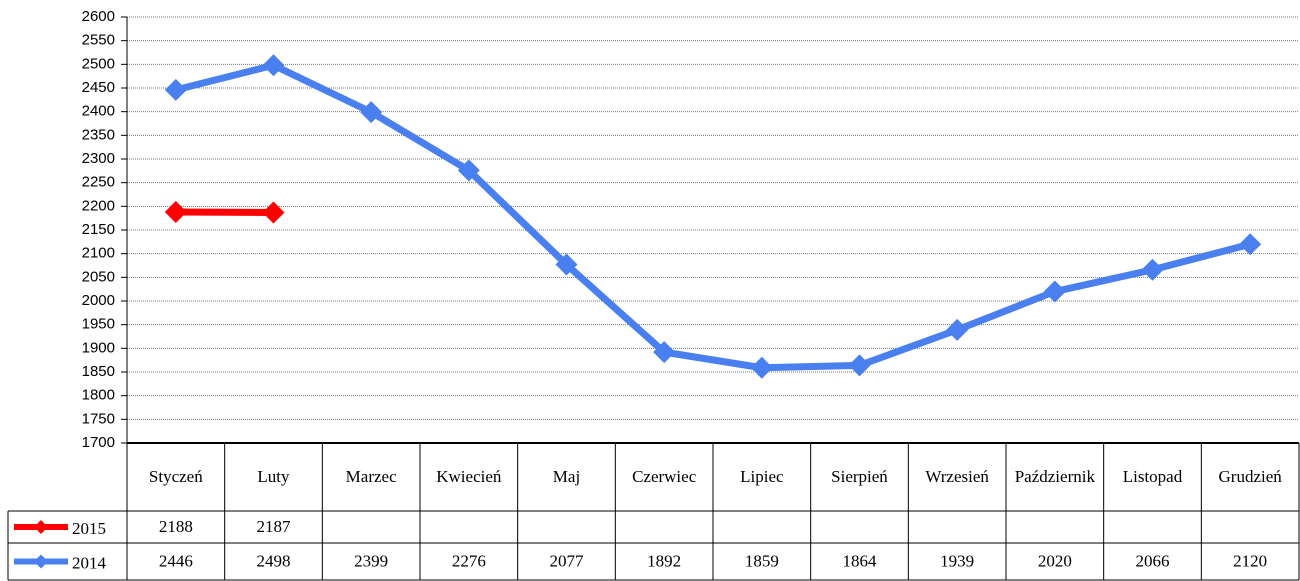  I want to click on table-value: 2399, so click(371, 560).